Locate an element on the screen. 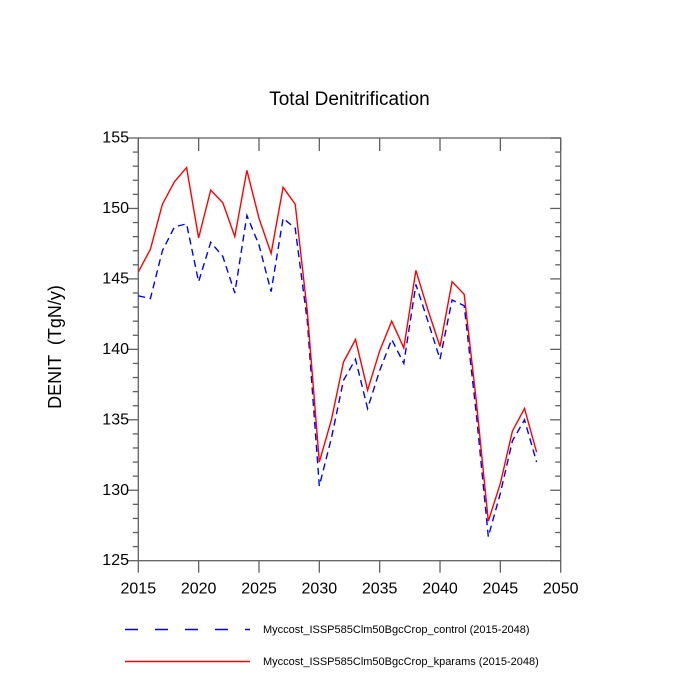 The image size is (700, 700). x-tick-label: 2030 is located at coordinates (320, 589).